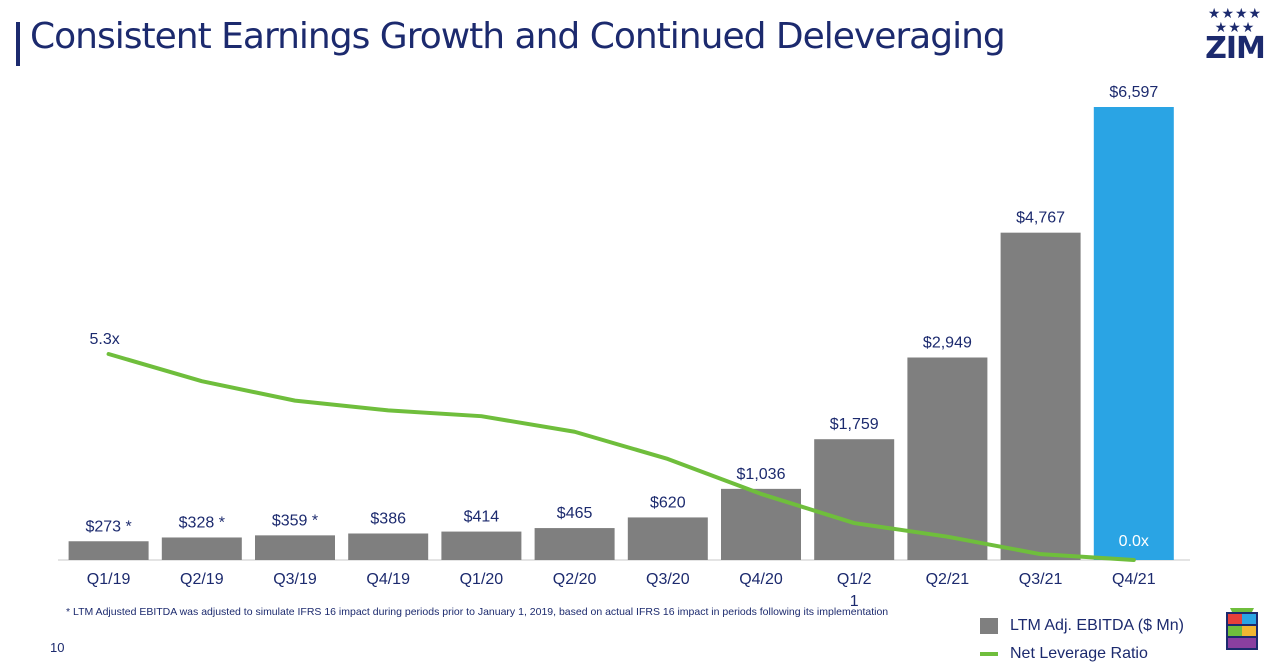 This screenshot has width=1280, height=668. I want to click on bar-label-5: $465, so click(575, 513).